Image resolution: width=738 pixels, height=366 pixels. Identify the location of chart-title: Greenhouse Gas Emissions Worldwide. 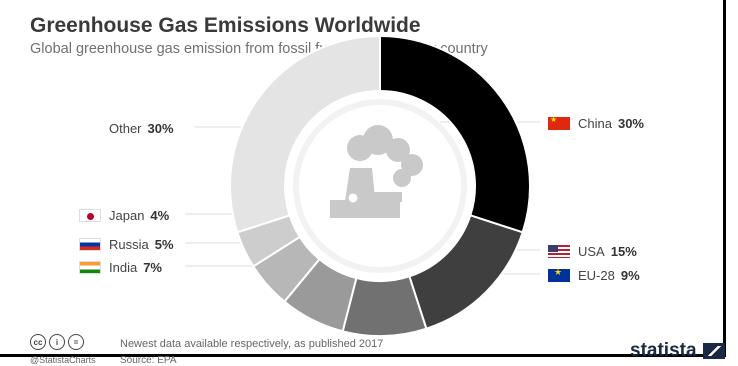
(225, 25).